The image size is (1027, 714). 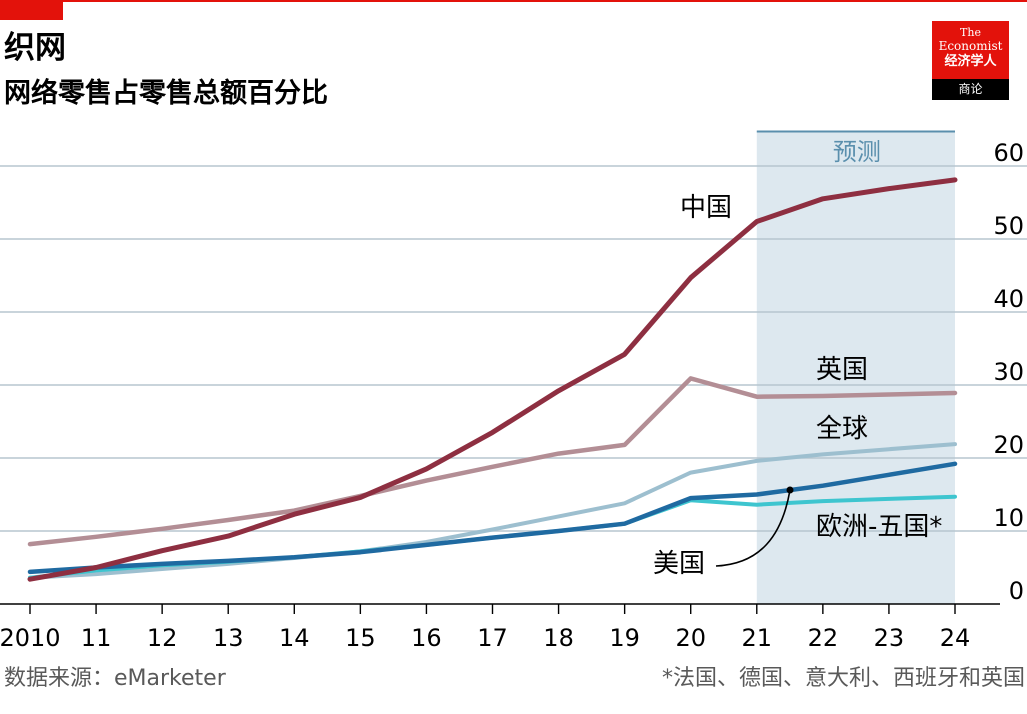 I want to click on x-tick-label: 17, so click(x=492, y=638).